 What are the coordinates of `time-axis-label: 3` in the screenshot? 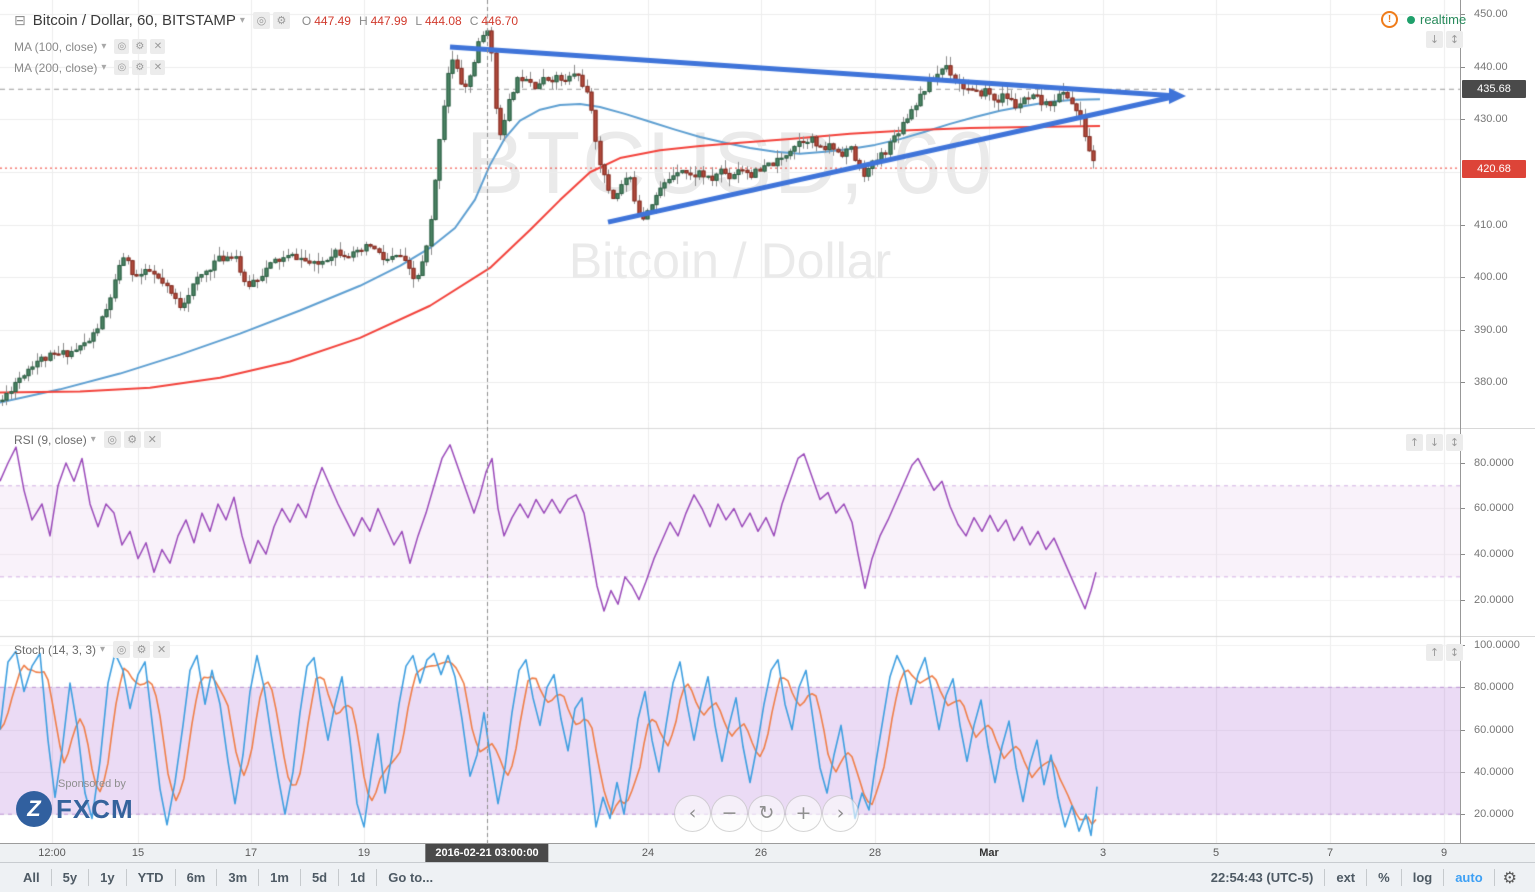 It's located at (1103, 853).